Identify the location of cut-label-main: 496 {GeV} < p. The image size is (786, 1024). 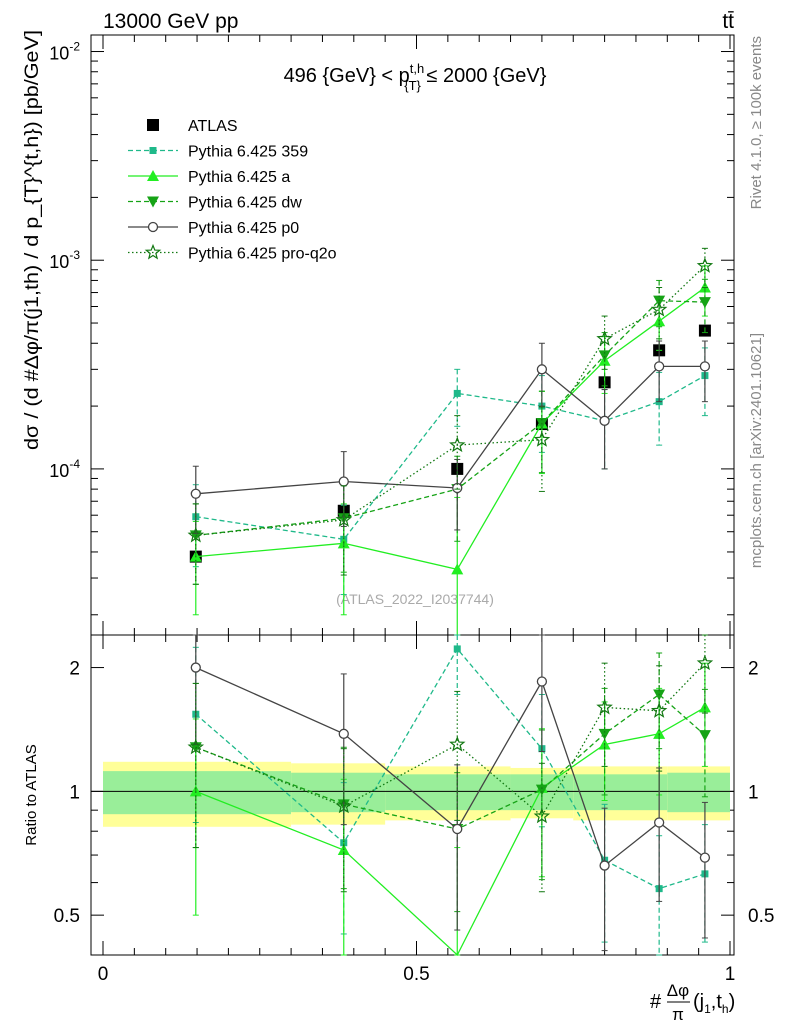
(347, 76).